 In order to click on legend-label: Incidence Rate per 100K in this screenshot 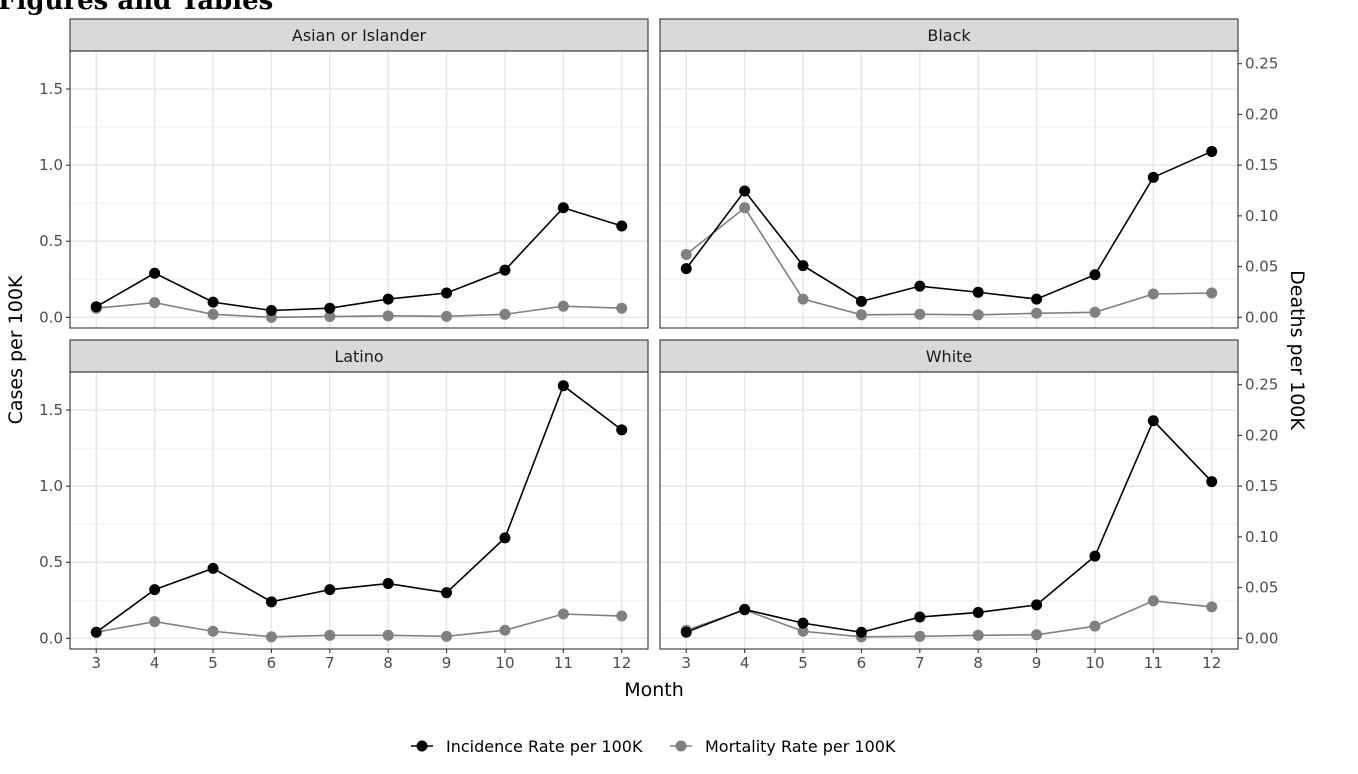, I will do `click(544, 746)`.